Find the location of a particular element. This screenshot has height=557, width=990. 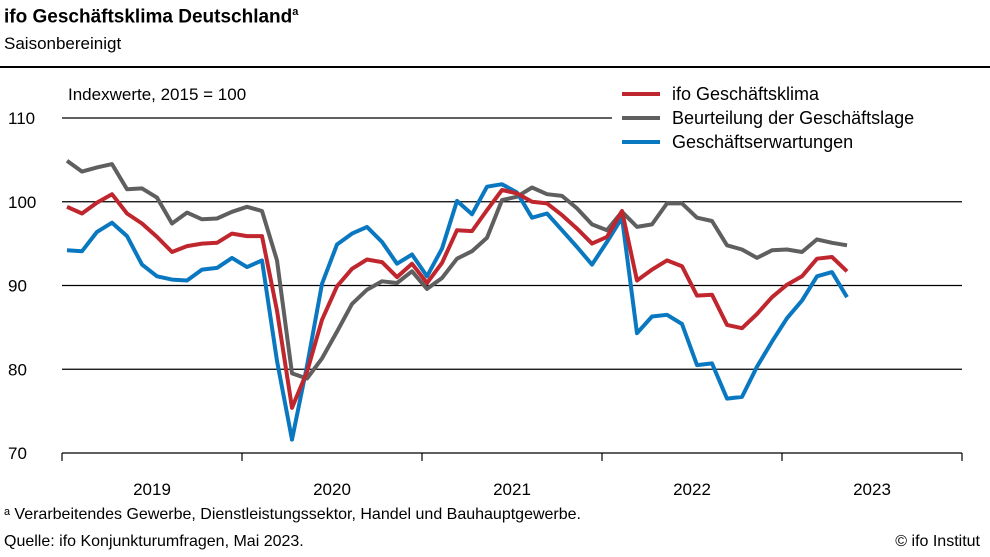

title-divider is located at coordinates (495, 67).